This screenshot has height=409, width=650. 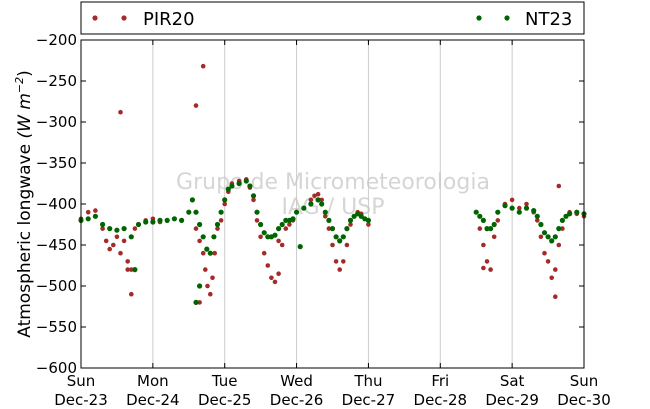 I want to click on x-tick-label-date: Dec-24, so click(x=153, y=400).